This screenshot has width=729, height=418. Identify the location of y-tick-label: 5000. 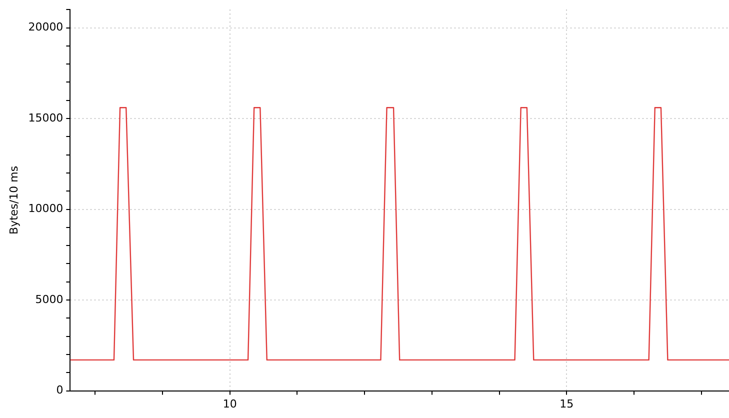
(49, 299).